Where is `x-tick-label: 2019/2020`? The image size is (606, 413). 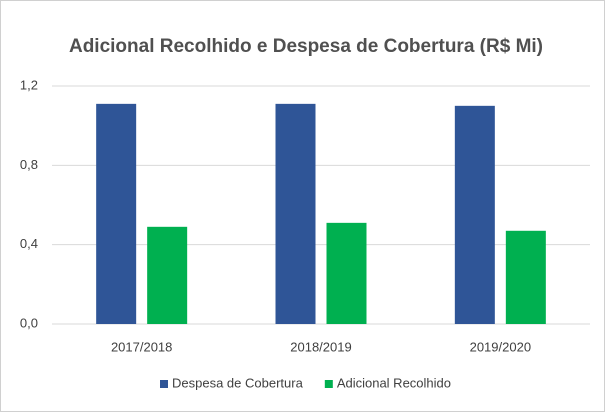
x-tick-label: 2019/2020 is located at coordinates (500, 346).